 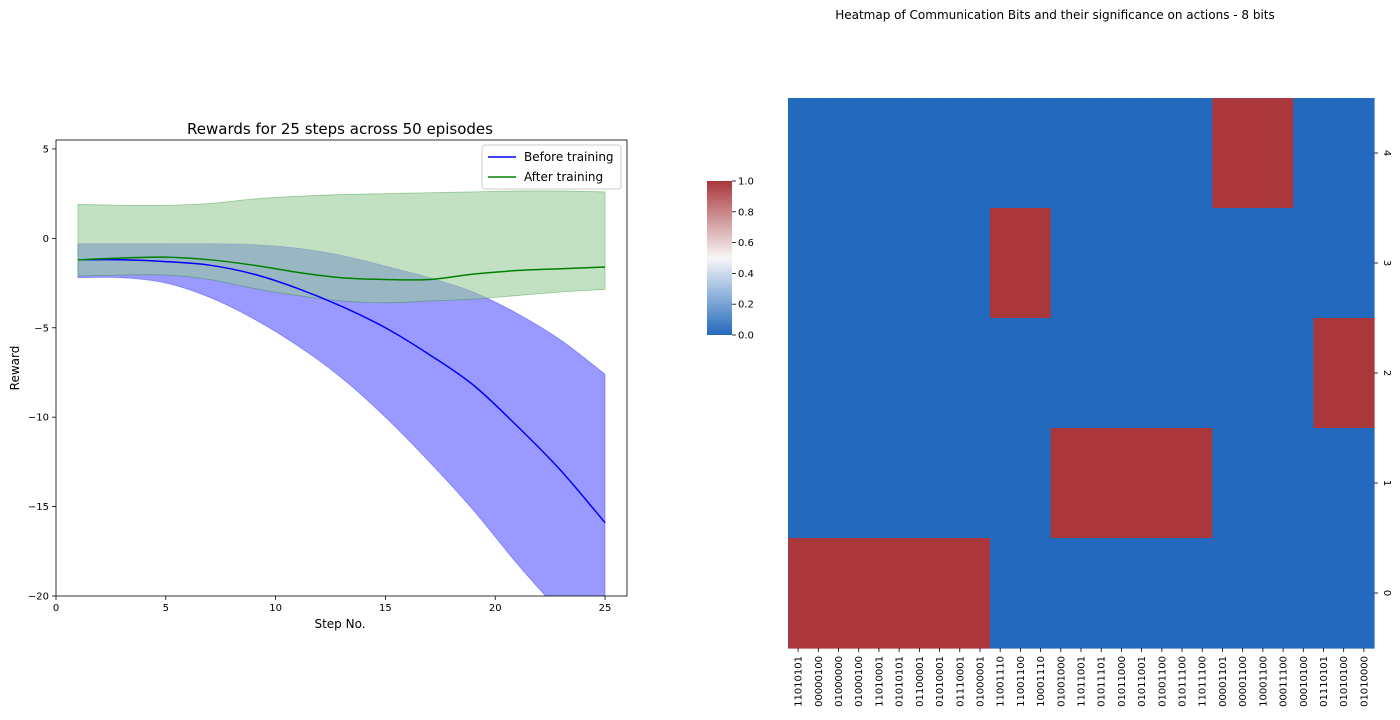 I want to click on legend-label-before-training: Before training, so click(x=569, y=157).